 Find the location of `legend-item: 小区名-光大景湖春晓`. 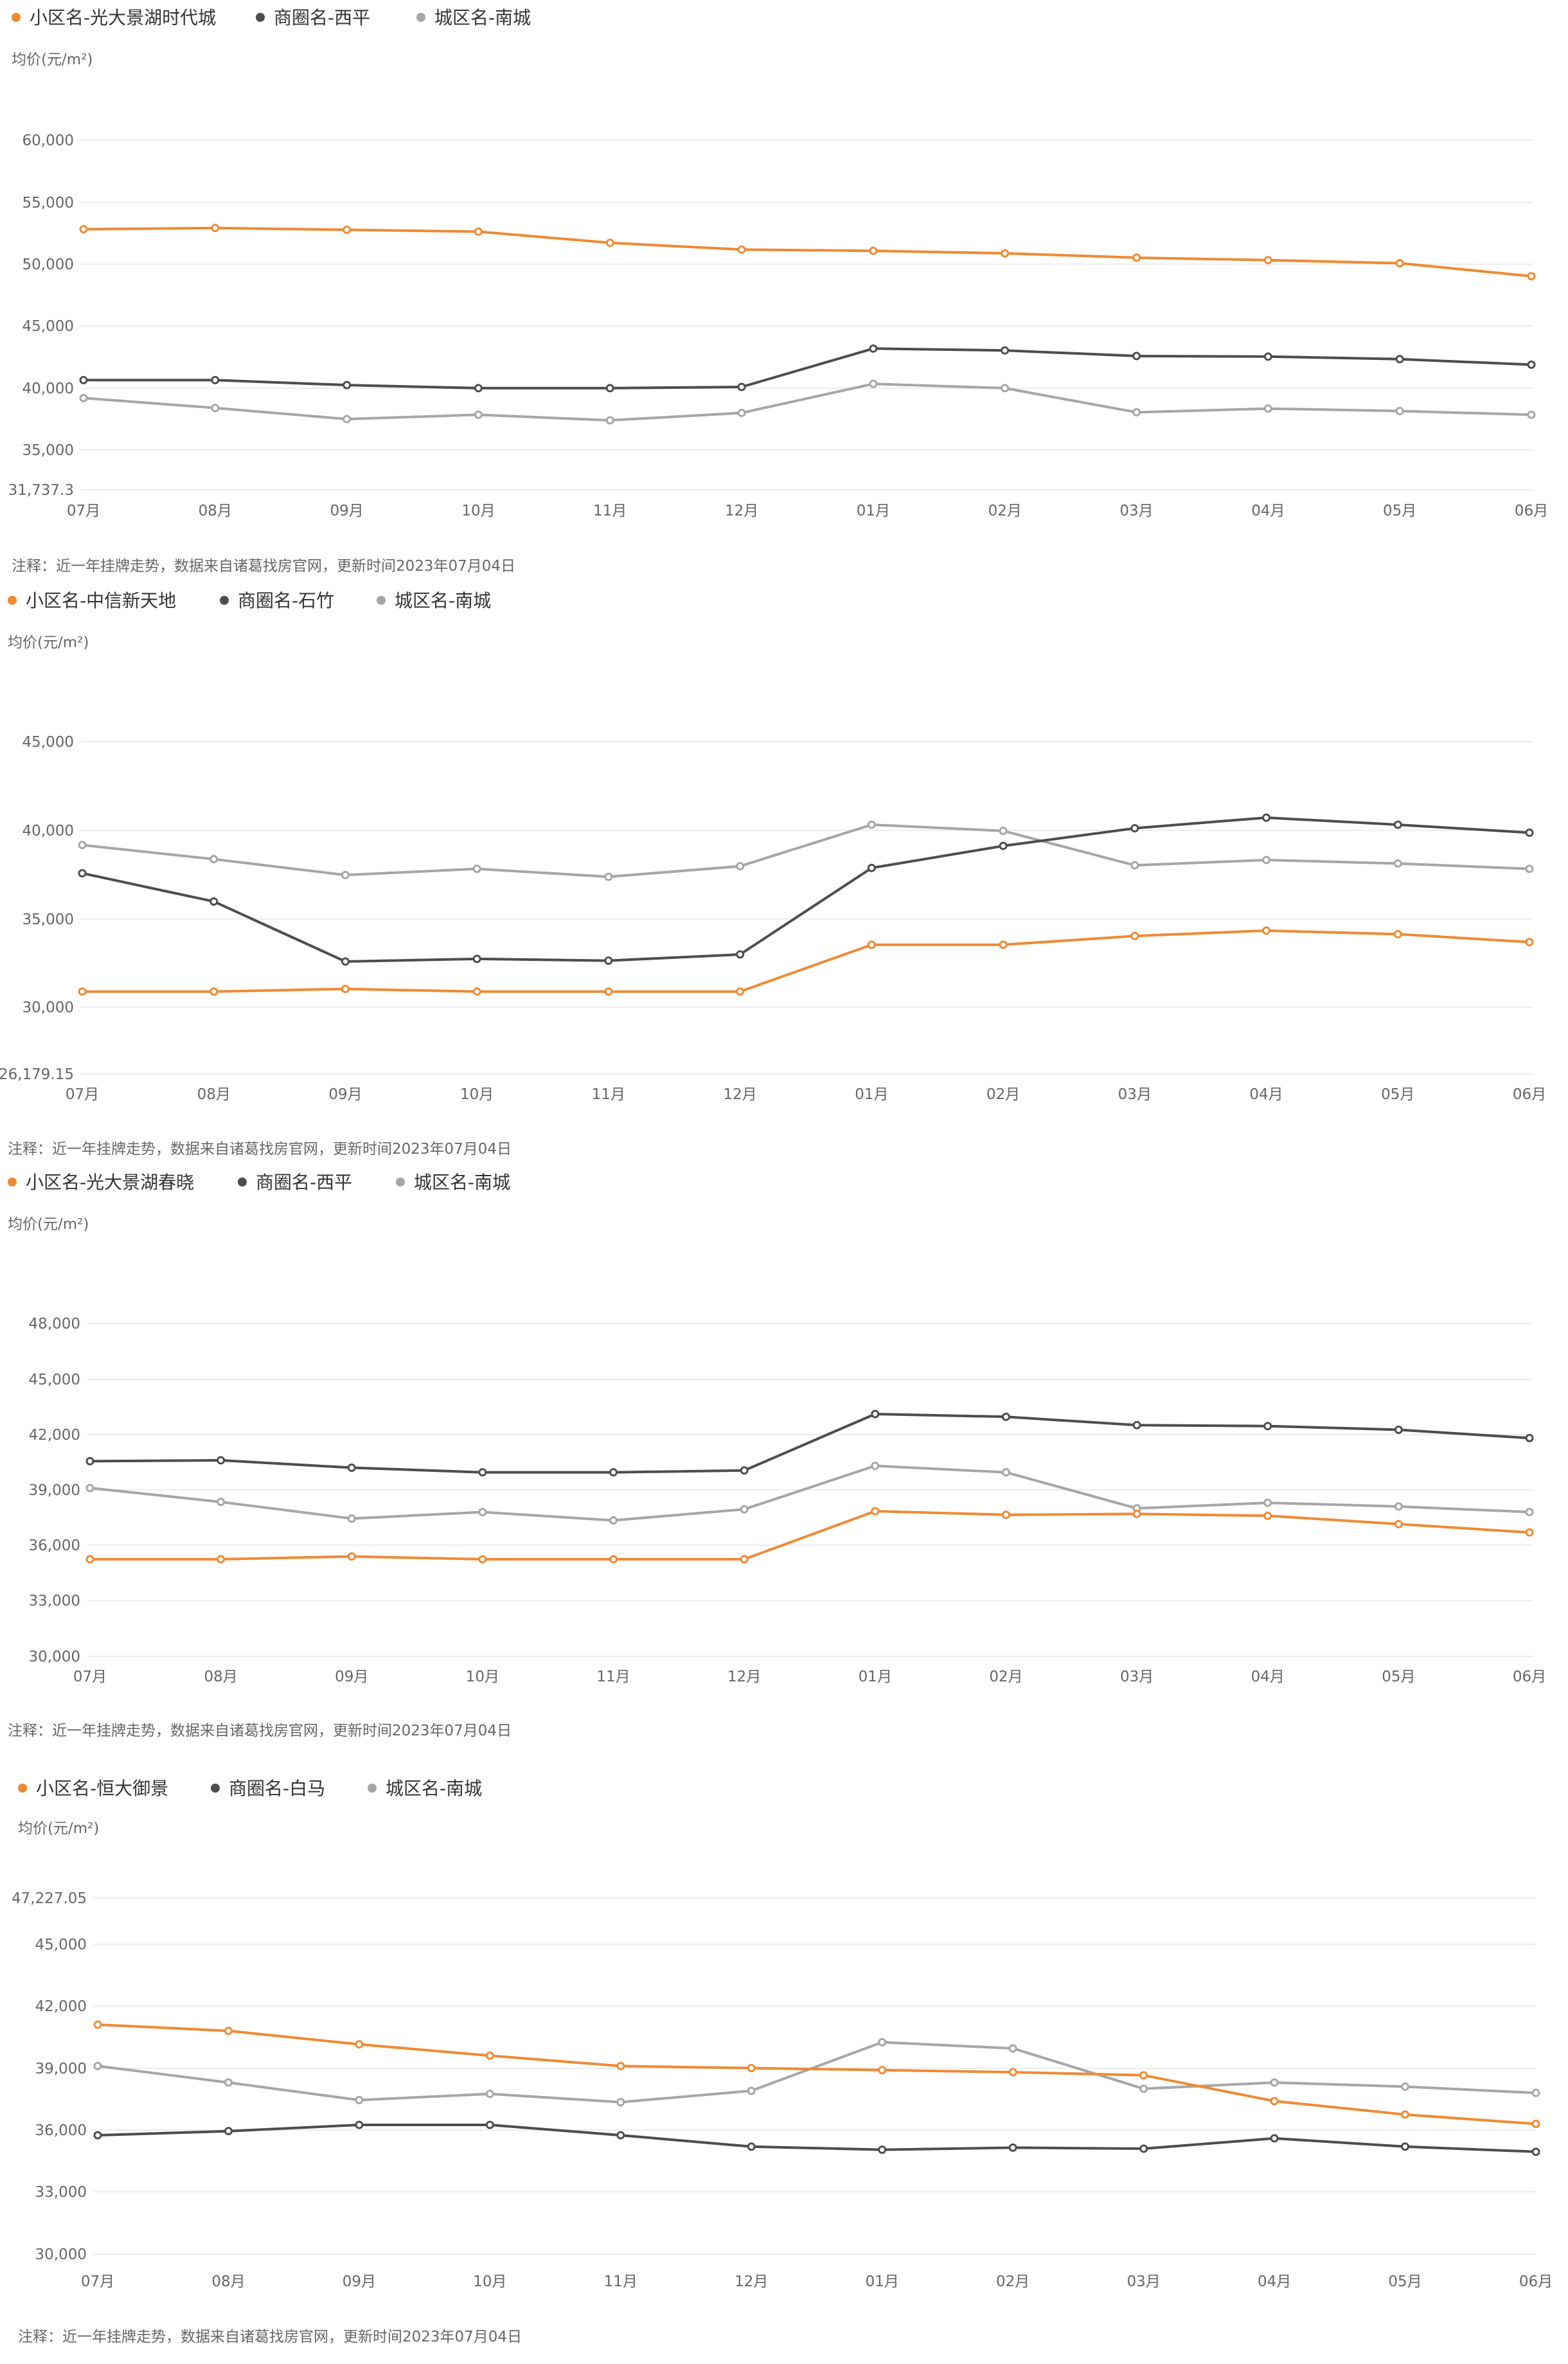

legend-item: 小区名-光大景湖春晓 is located at coordinates (101, 1182).